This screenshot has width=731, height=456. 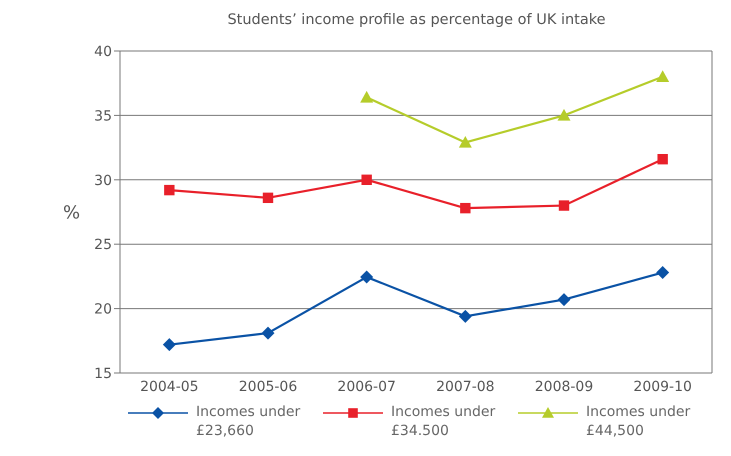 I want to click on y-tick-label: 25, so click(x=103, y=245).